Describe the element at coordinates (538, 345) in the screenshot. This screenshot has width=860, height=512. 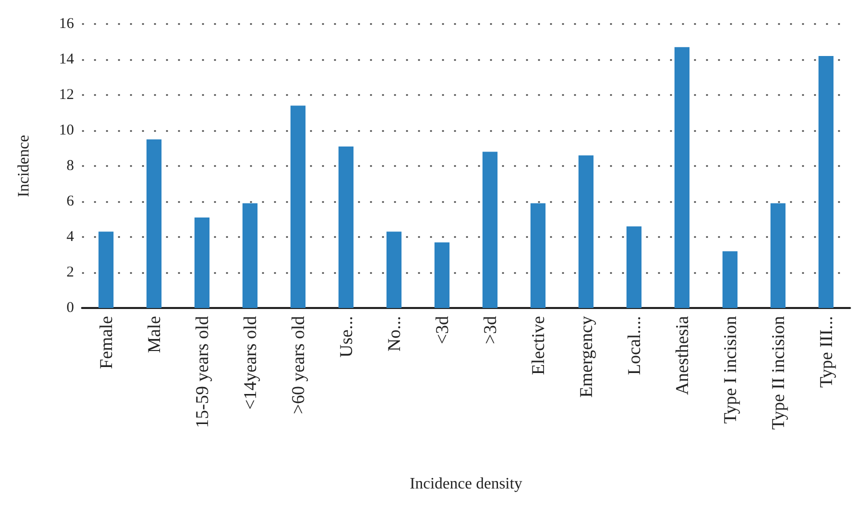
I see `x-tick-label: Elective` at that location.